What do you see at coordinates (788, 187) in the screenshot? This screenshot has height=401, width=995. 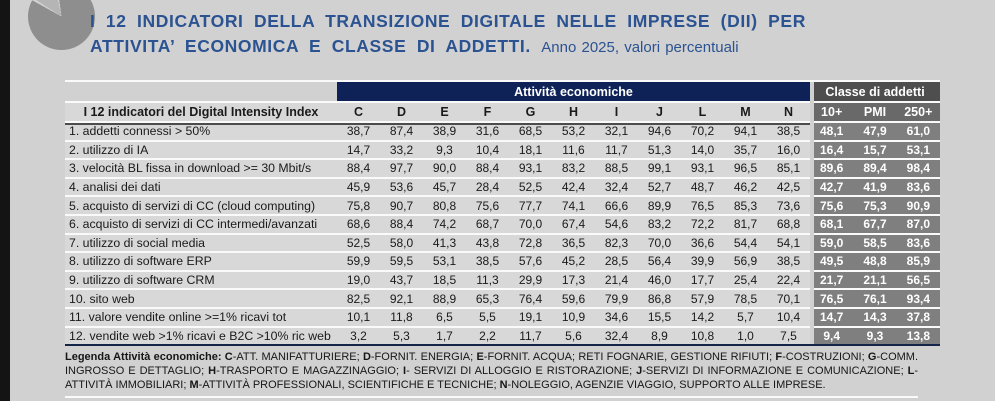 I see `activity-value-cell: 42,5` at bounding box center [788, 187].